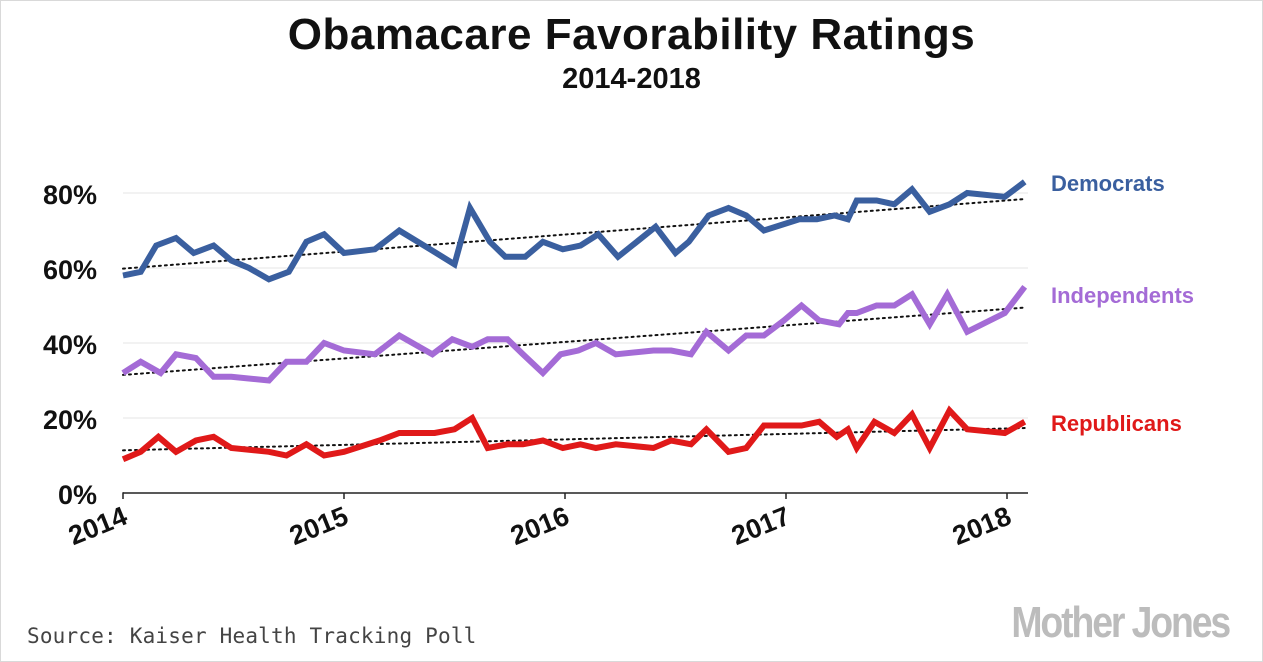 This screenshot has width=1263, height=662. What do you see at coordinates (252, 636) in the screenshot?
I see `source-note: Source: Kaiser Health Tracking Poll` at bounding box center [252, 636].